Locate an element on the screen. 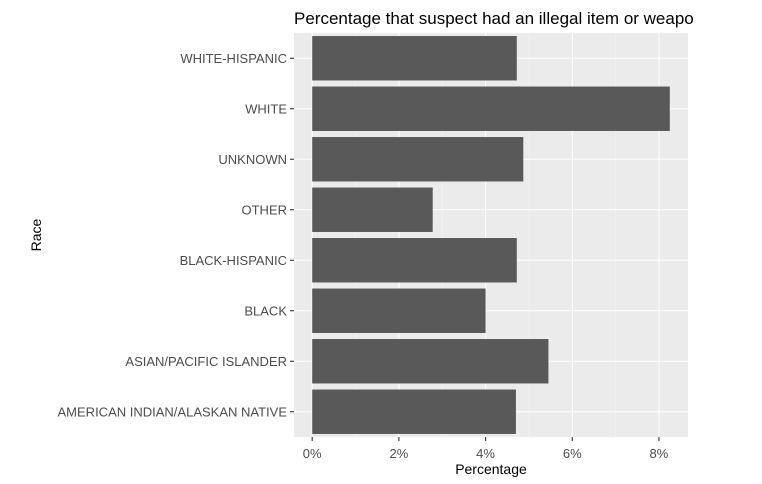 This screenshot has width=762, height=484. x-axis: 0% 2% 4% 6% 8% is located at coordinates (486, 449).